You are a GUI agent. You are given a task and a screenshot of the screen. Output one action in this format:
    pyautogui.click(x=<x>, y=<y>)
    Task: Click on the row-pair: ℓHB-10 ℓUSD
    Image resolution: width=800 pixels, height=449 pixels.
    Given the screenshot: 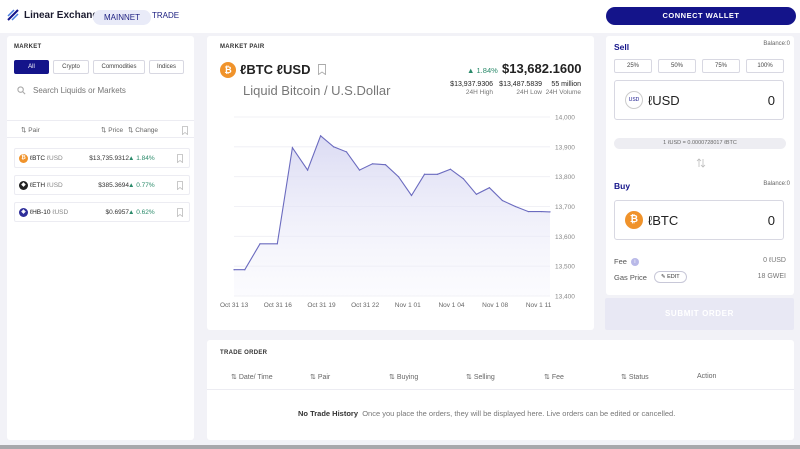 What is the action you would take?
    pyautogui.click(x=49, y=212)
    